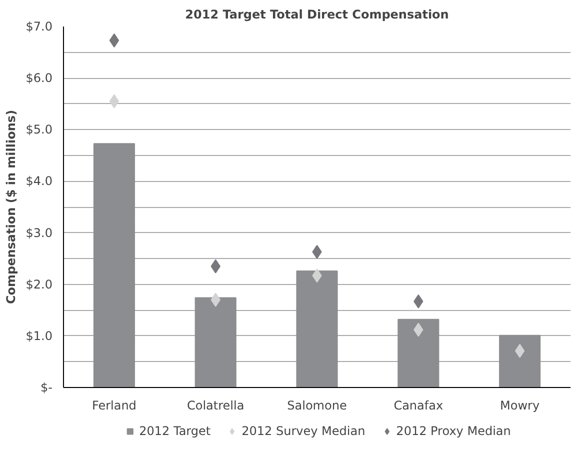  I want to click on legend-label: 2012 Proxy Median, so click(453, 431).